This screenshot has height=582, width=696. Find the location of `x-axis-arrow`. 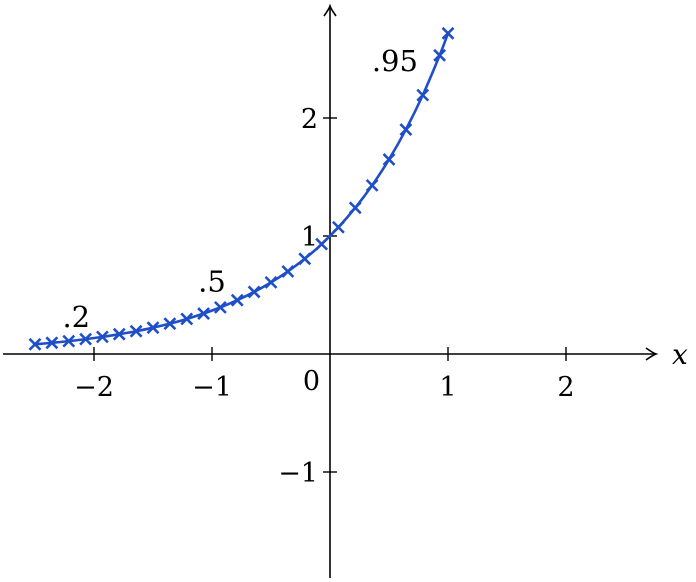

x-axis-arrow is located at coordinates (652, 354).